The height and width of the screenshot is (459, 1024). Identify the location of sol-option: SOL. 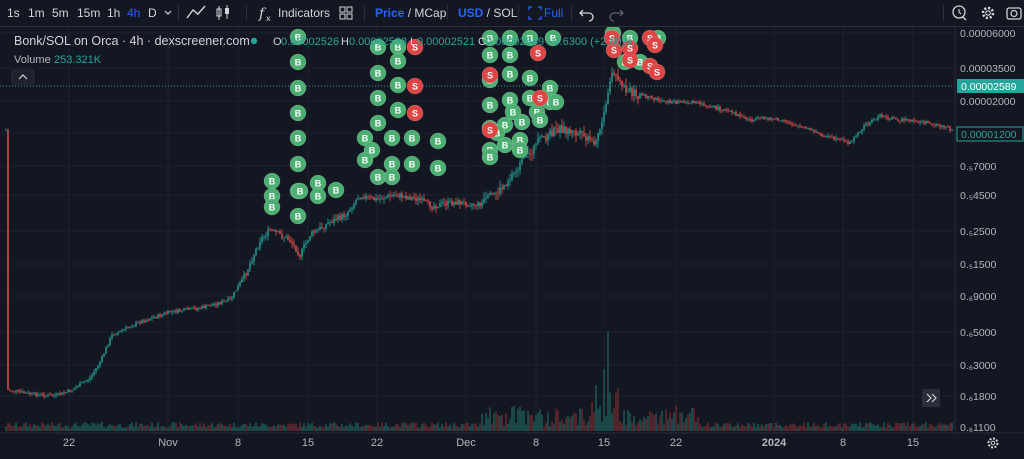
(505, 13).